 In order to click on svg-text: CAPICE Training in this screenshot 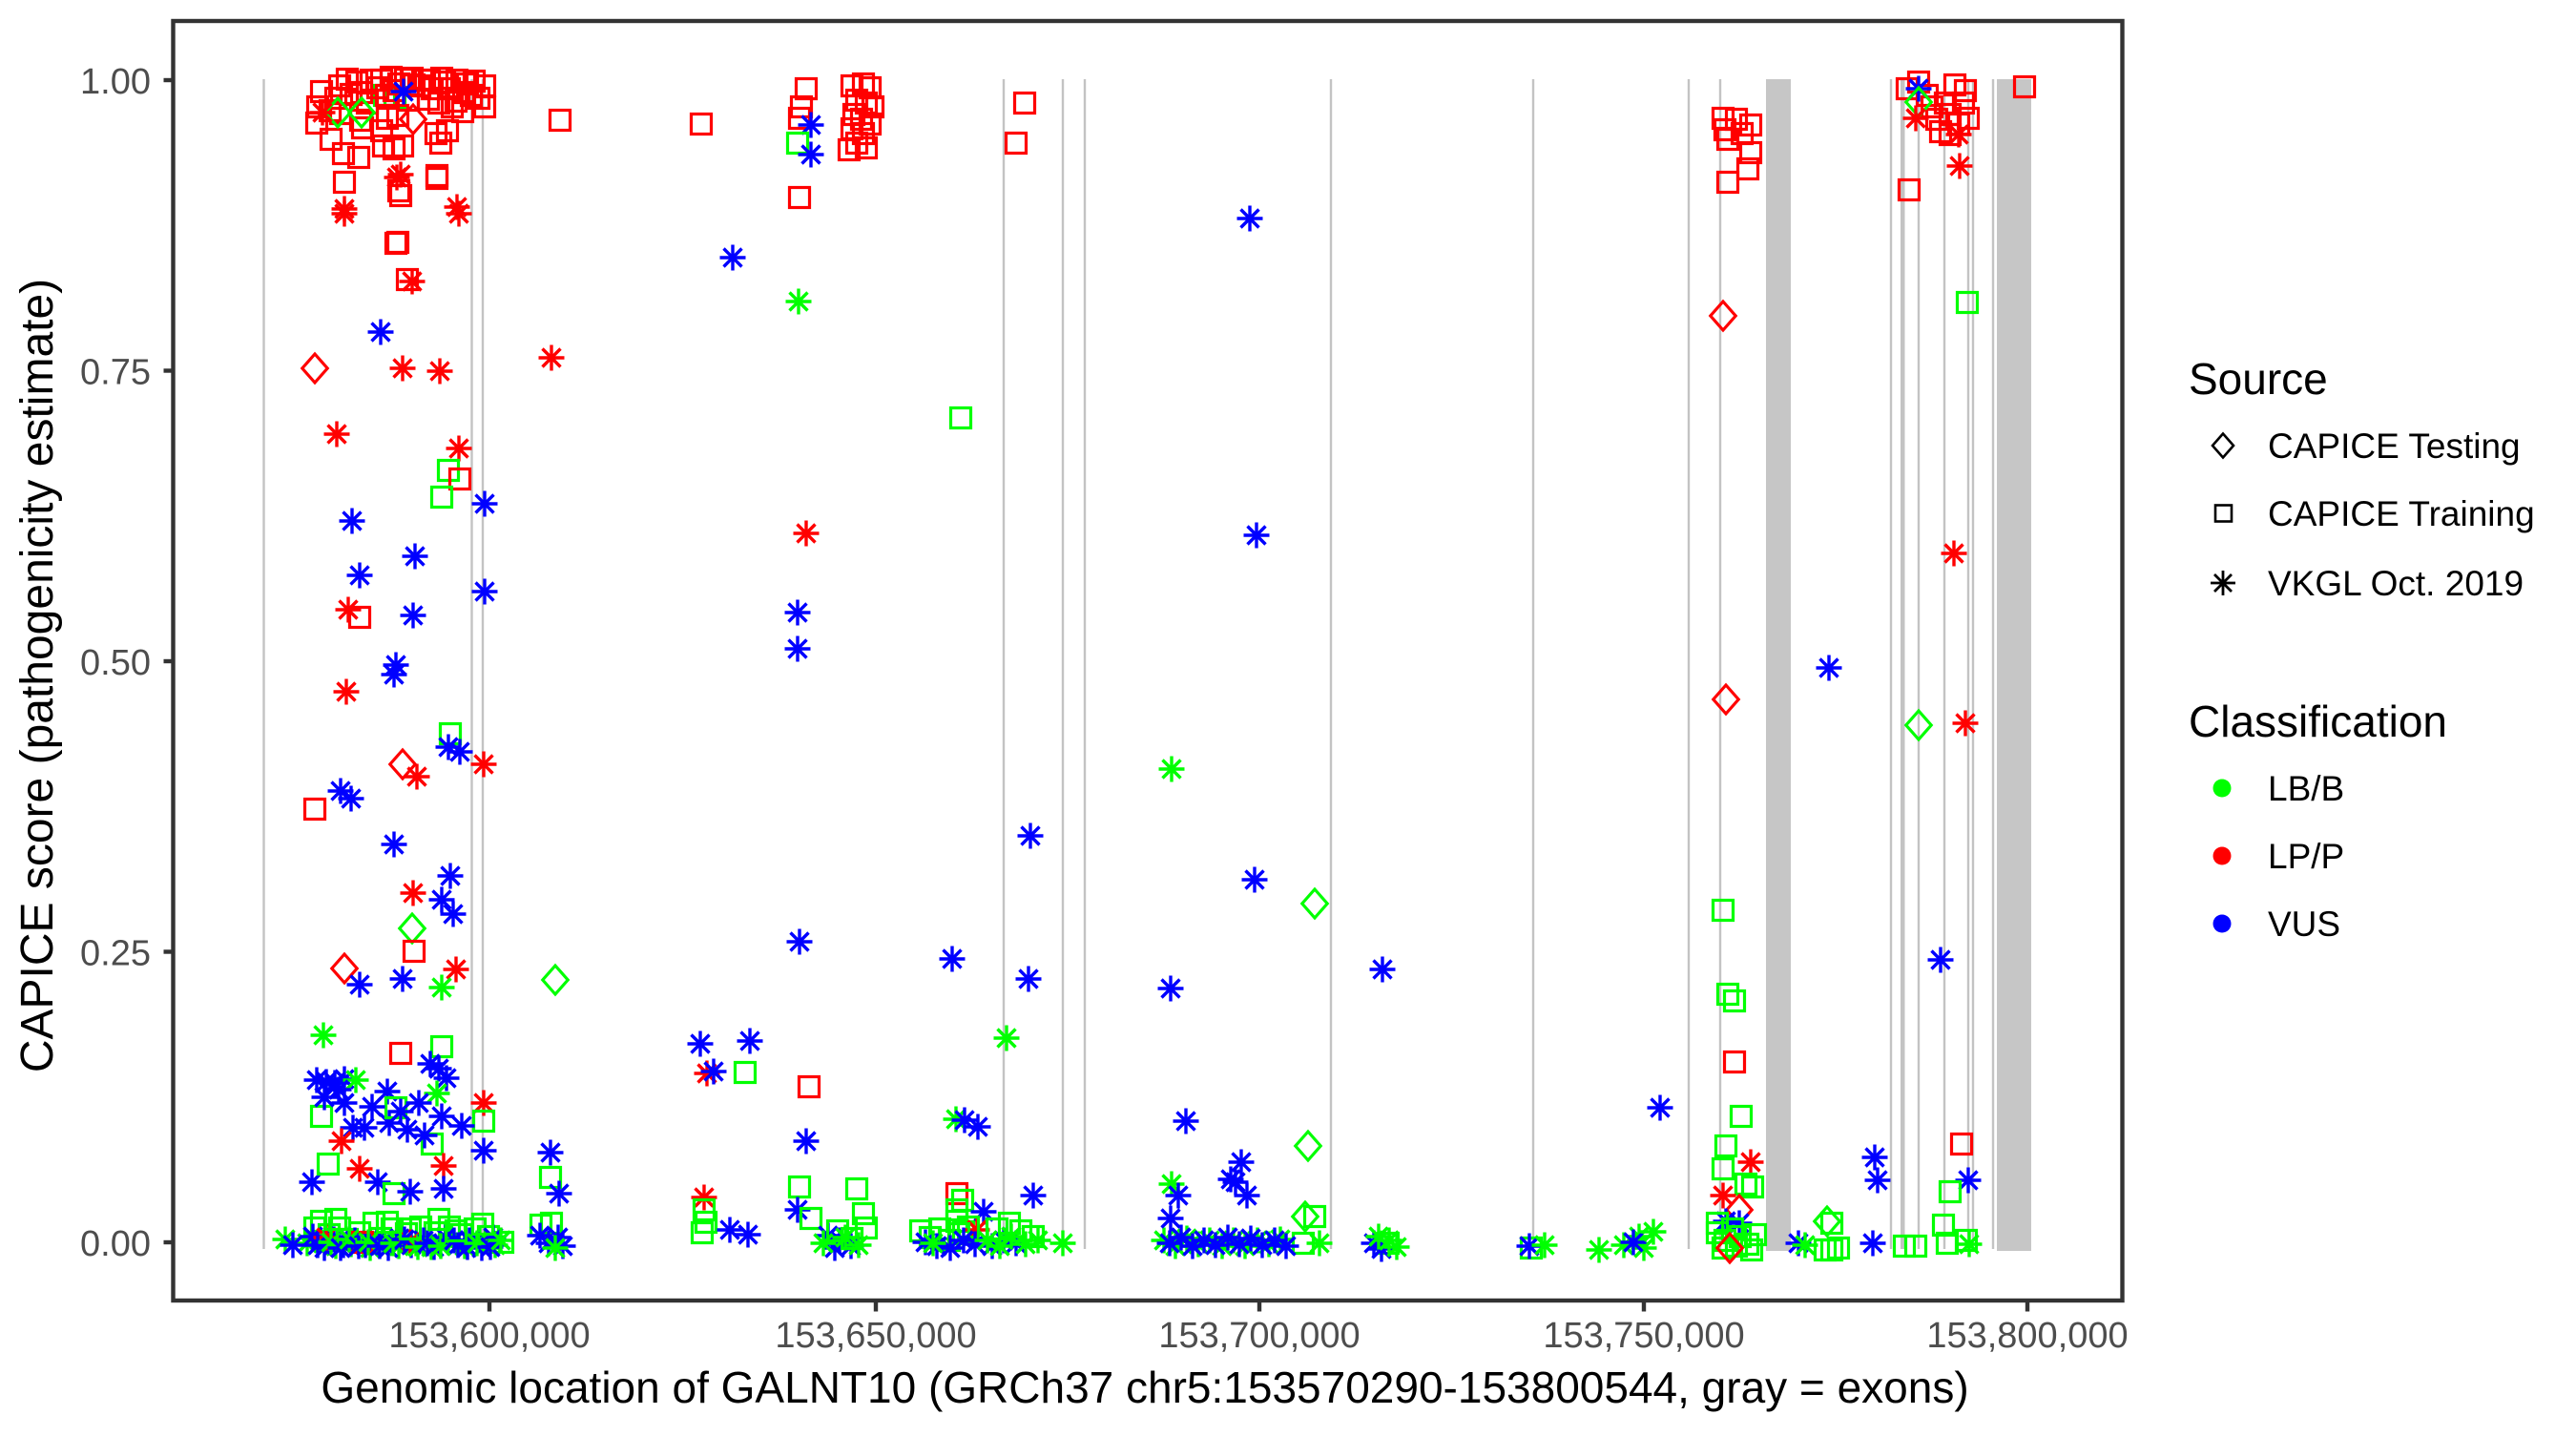, I will do `click(2401, 513)`.